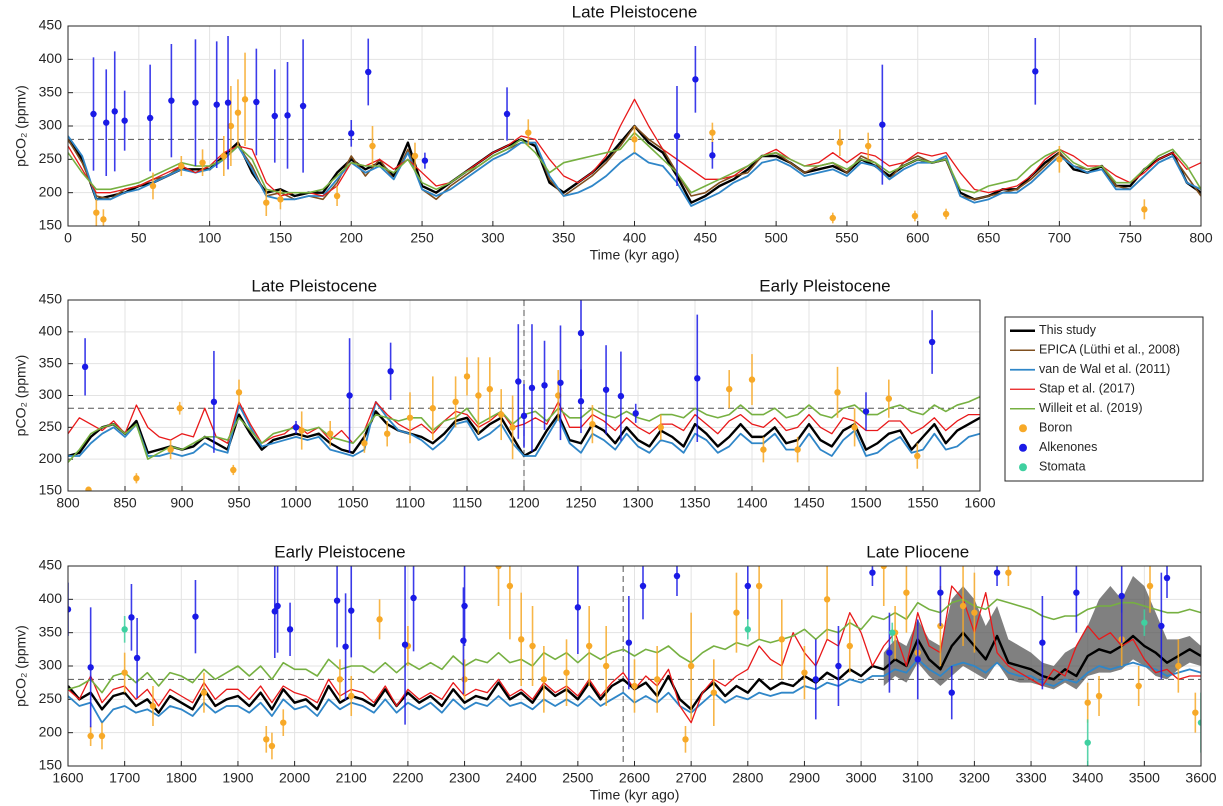 The height and width of the screenshot is (806, 1223). Describe the element at coordinates (464, 778) in the screenshot. I see `x-tick-label: 2300` at that location.